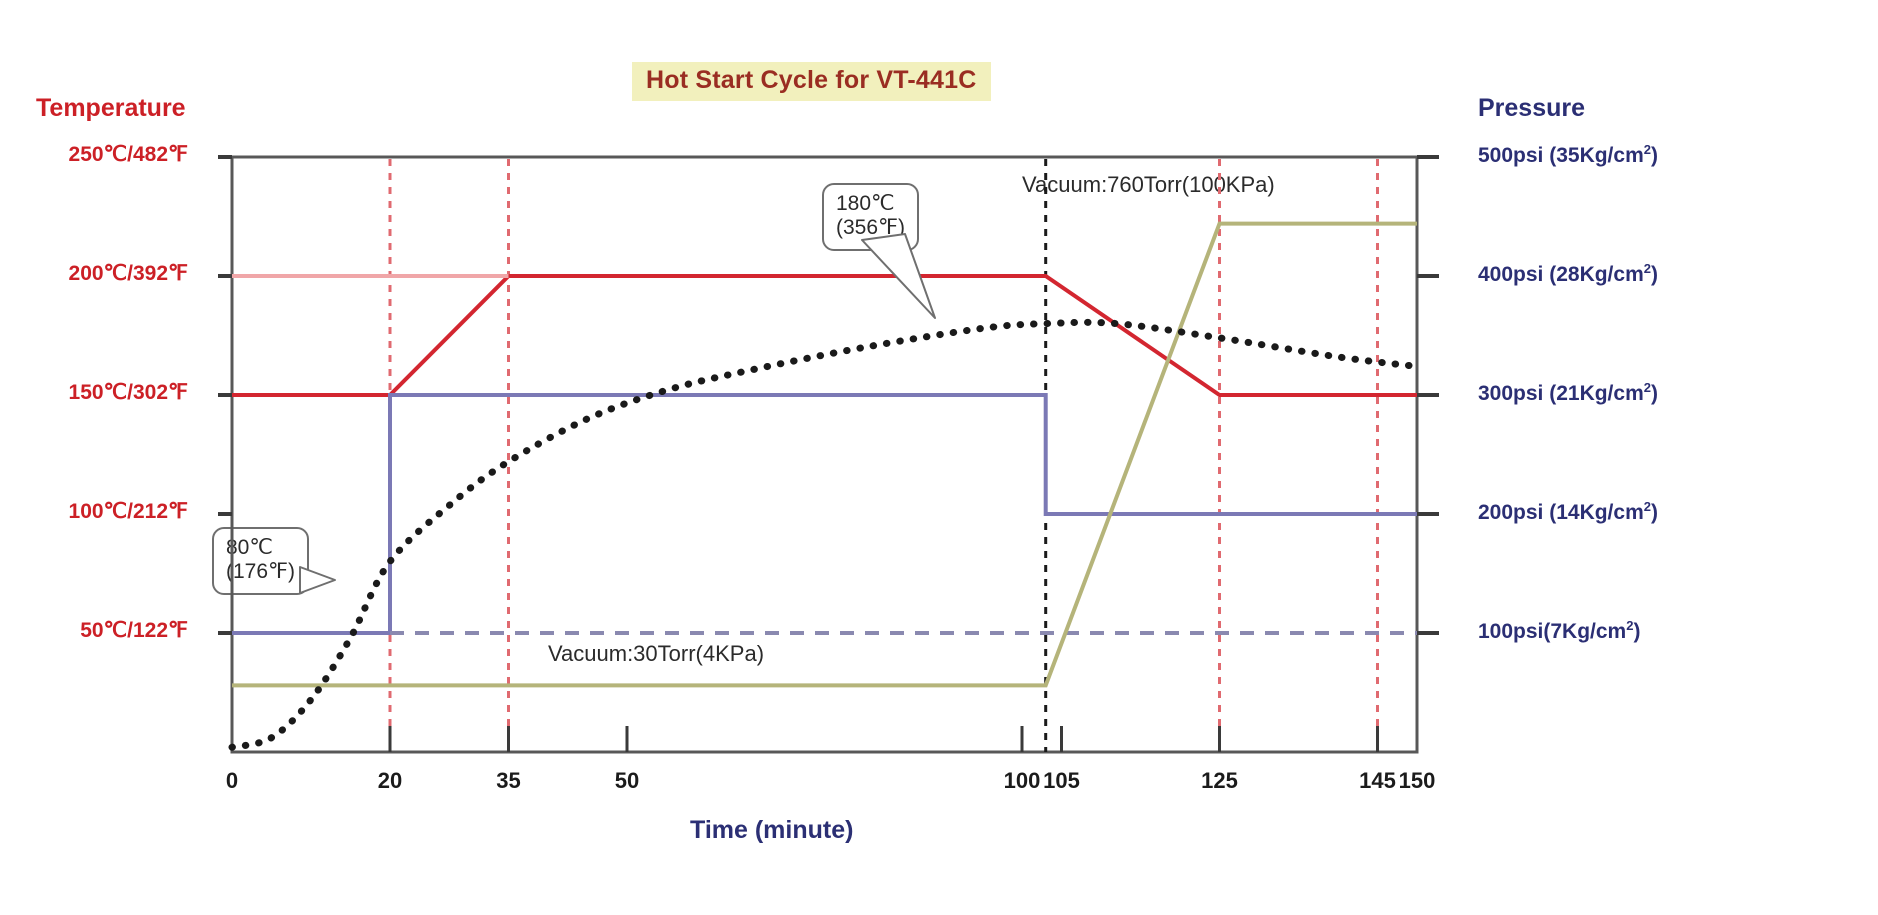 The width and height of the screenshot is (1878, 915). I want to click on right-axis-tick-exponent-2: 2, so click(1647, 387).